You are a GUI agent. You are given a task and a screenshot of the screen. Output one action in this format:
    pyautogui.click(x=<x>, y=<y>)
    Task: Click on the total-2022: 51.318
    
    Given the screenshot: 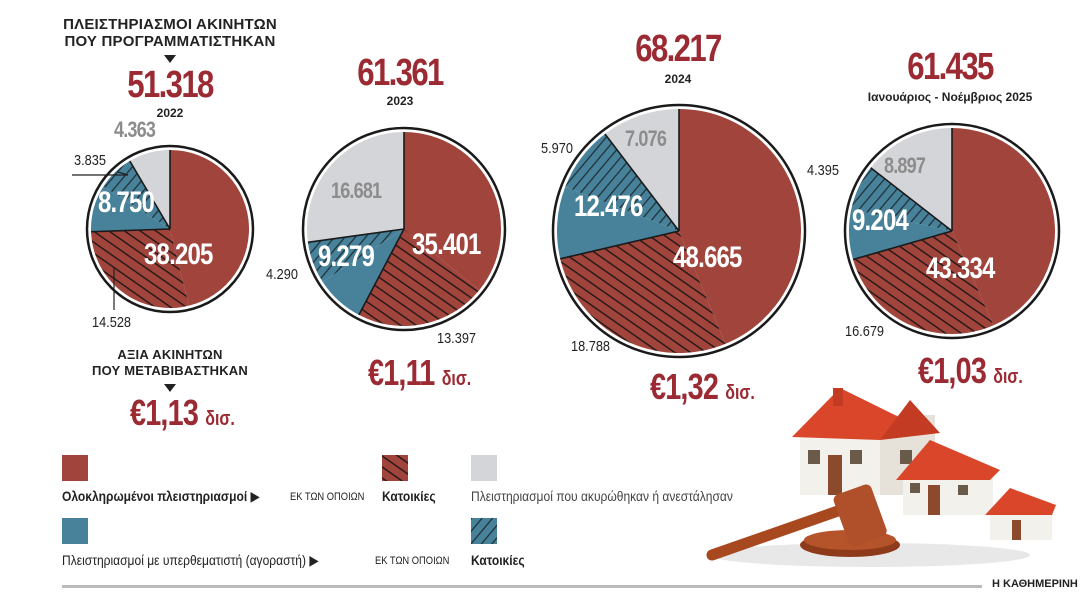 What is the action you would take?
    pyautogui.click(x=170, y=85)
    